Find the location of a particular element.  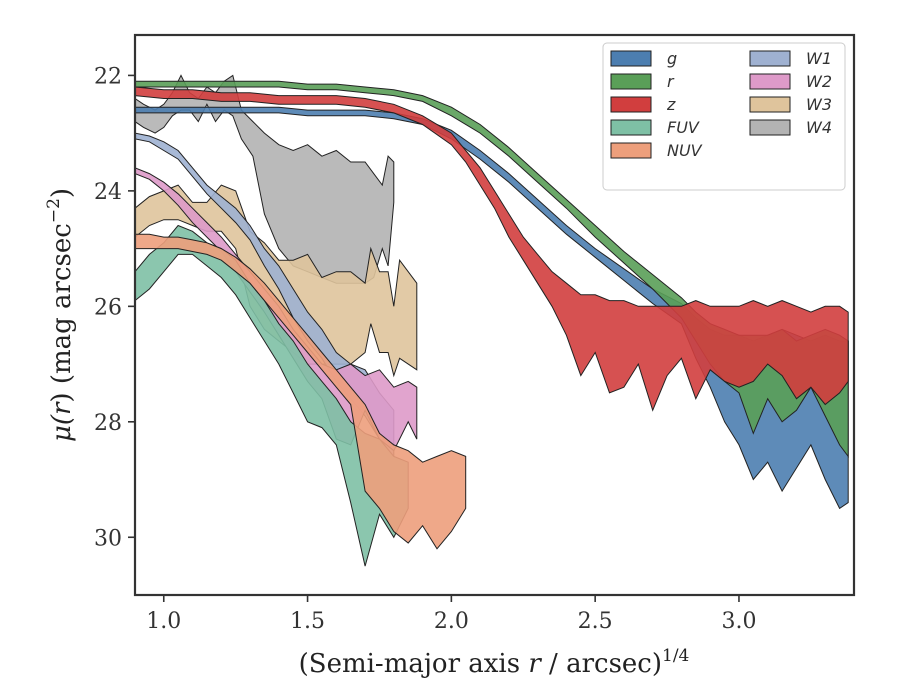

legend-swatch-fuv is located at coordinates (631, 127).